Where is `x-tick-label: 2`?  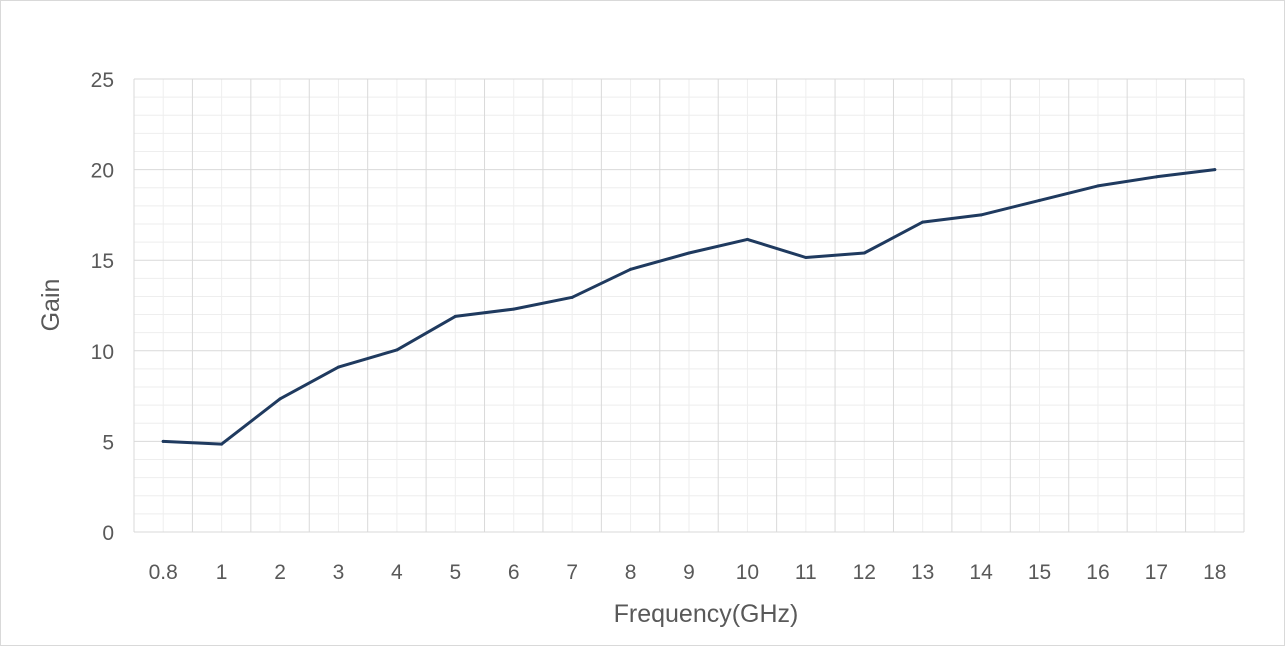 x-tick-label: 2 is located at coordinates (280, 572).